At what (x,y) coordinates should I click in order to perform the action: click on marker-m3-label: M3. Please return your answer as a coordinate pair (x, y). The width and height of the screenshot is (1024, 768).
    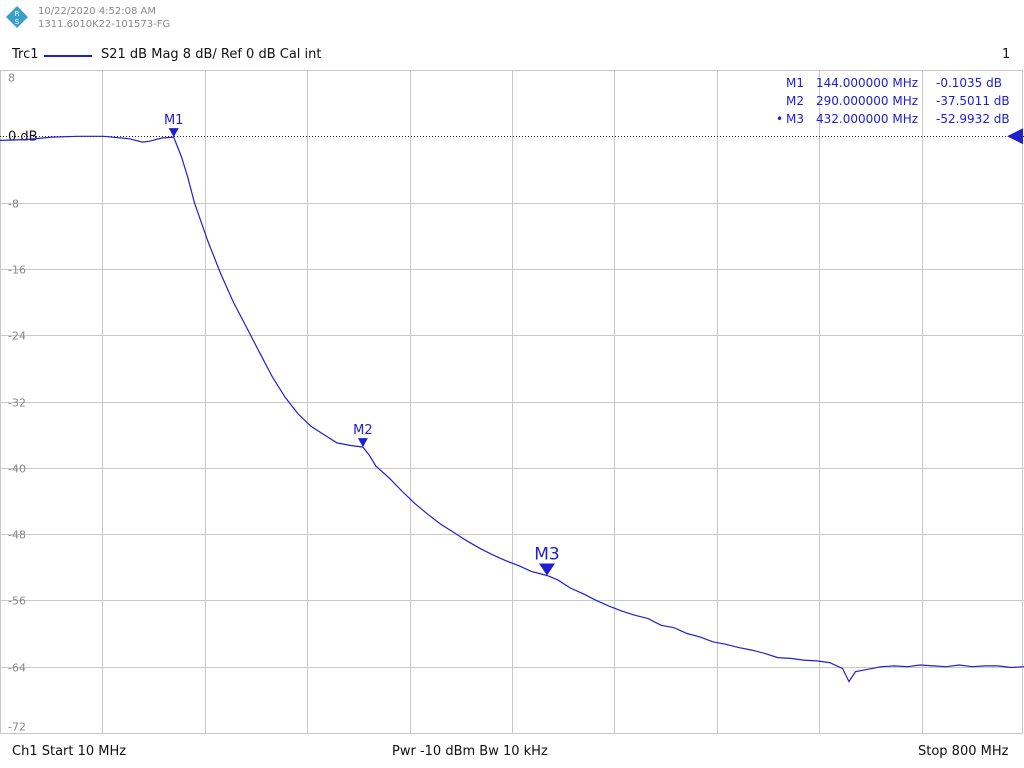
    Looking at the image, I should click on (546, 555).